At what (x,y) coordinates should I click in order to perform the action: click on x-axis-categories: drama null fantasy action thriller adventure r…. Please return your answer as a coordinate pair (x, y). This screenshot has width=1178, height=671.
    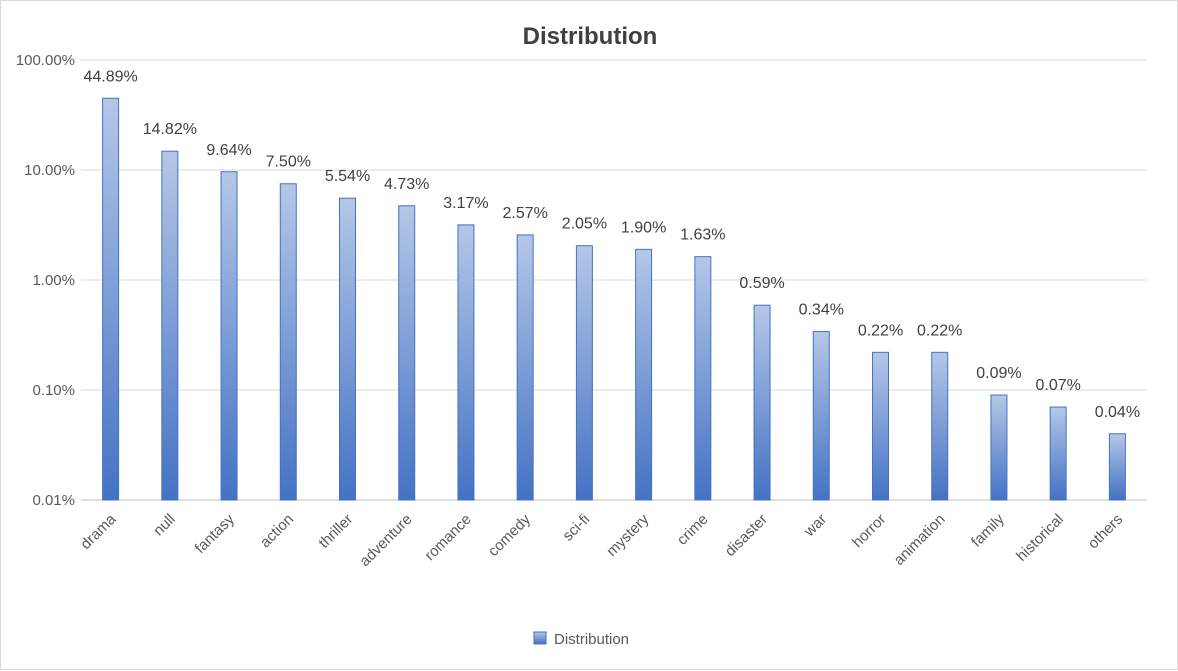
    Looking at the image, I should click on (601, 540).